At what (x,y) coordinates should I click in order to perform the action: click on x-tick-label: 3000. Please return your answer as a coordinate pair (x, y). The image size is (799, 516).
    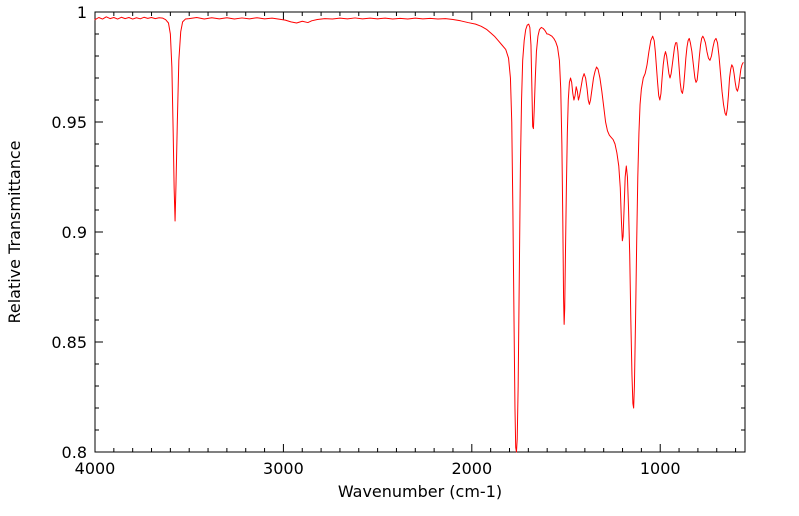
    Looking at the image, I should click on (283, 468).